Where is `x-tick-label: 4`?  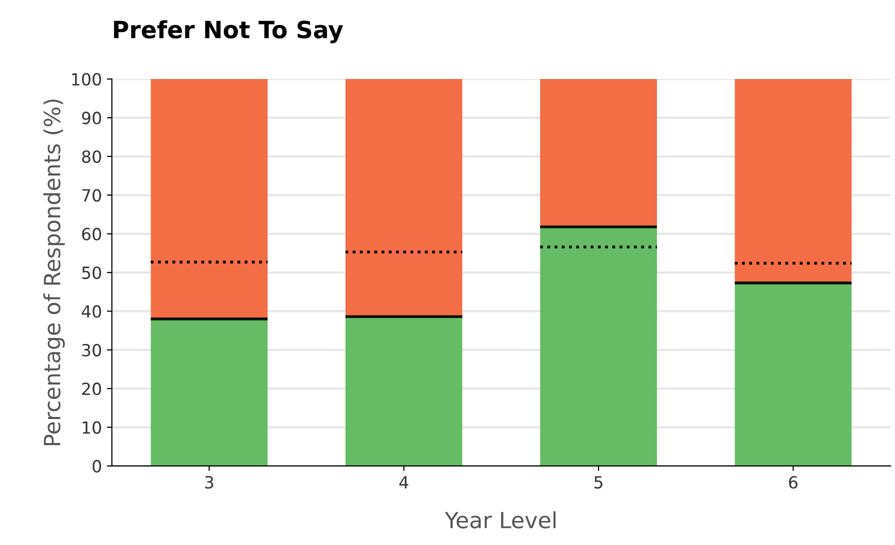
x-tick-label: 4 is located at coordinates (403, 482).